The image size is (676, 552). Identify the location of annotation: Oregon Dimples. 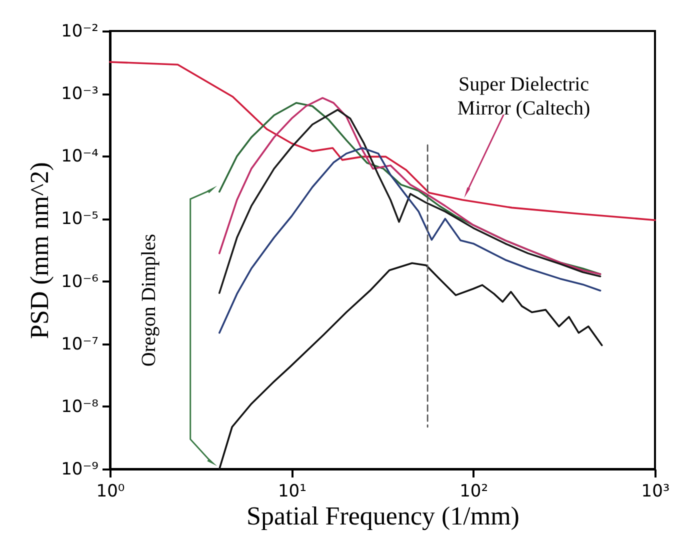
(149, 300).